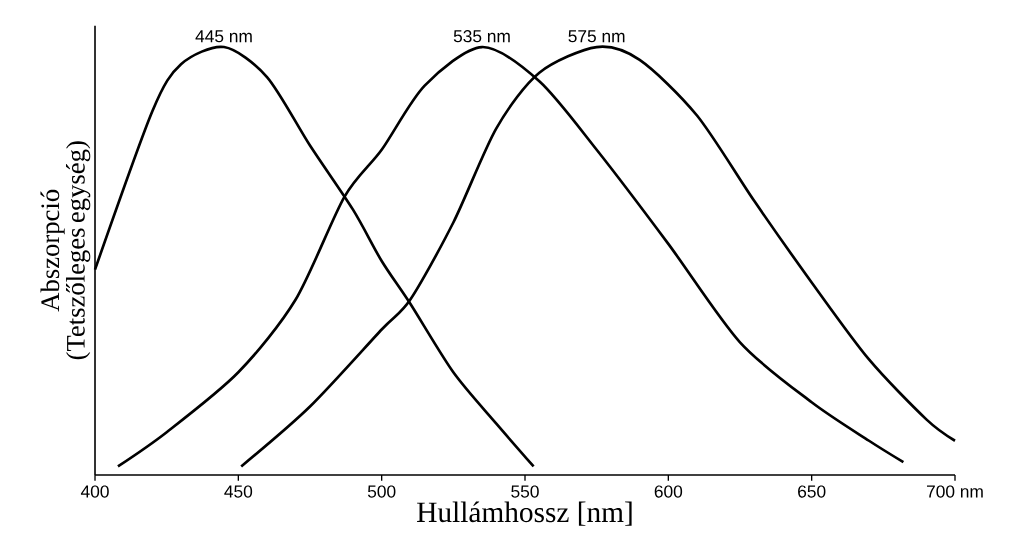 This screenshot has width=1015, height=545. What do you see at coordinates (954, 491) in the screenshot?
I see `x-tick-label: 700 nm` at bounding box center [954, 491].